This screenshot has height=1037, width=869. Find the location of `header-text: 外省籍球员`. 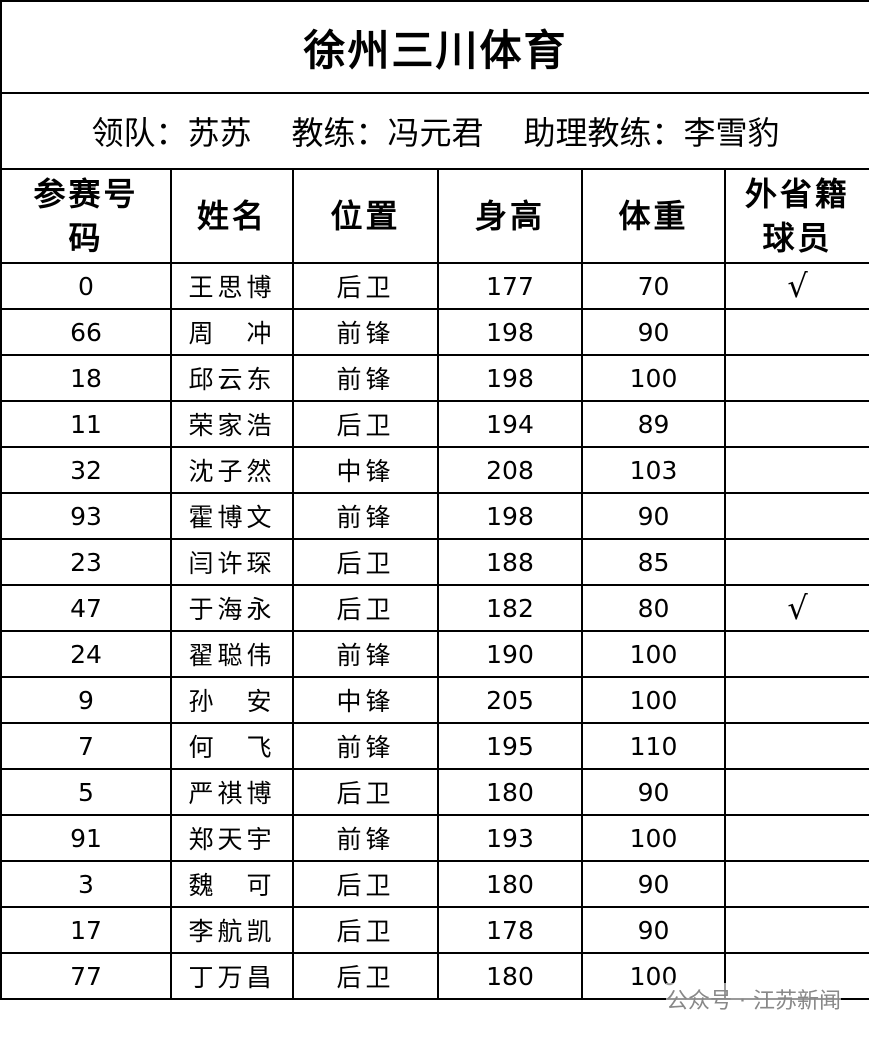

header-text: 外省籍球员 is located at coordinates (798, 216).